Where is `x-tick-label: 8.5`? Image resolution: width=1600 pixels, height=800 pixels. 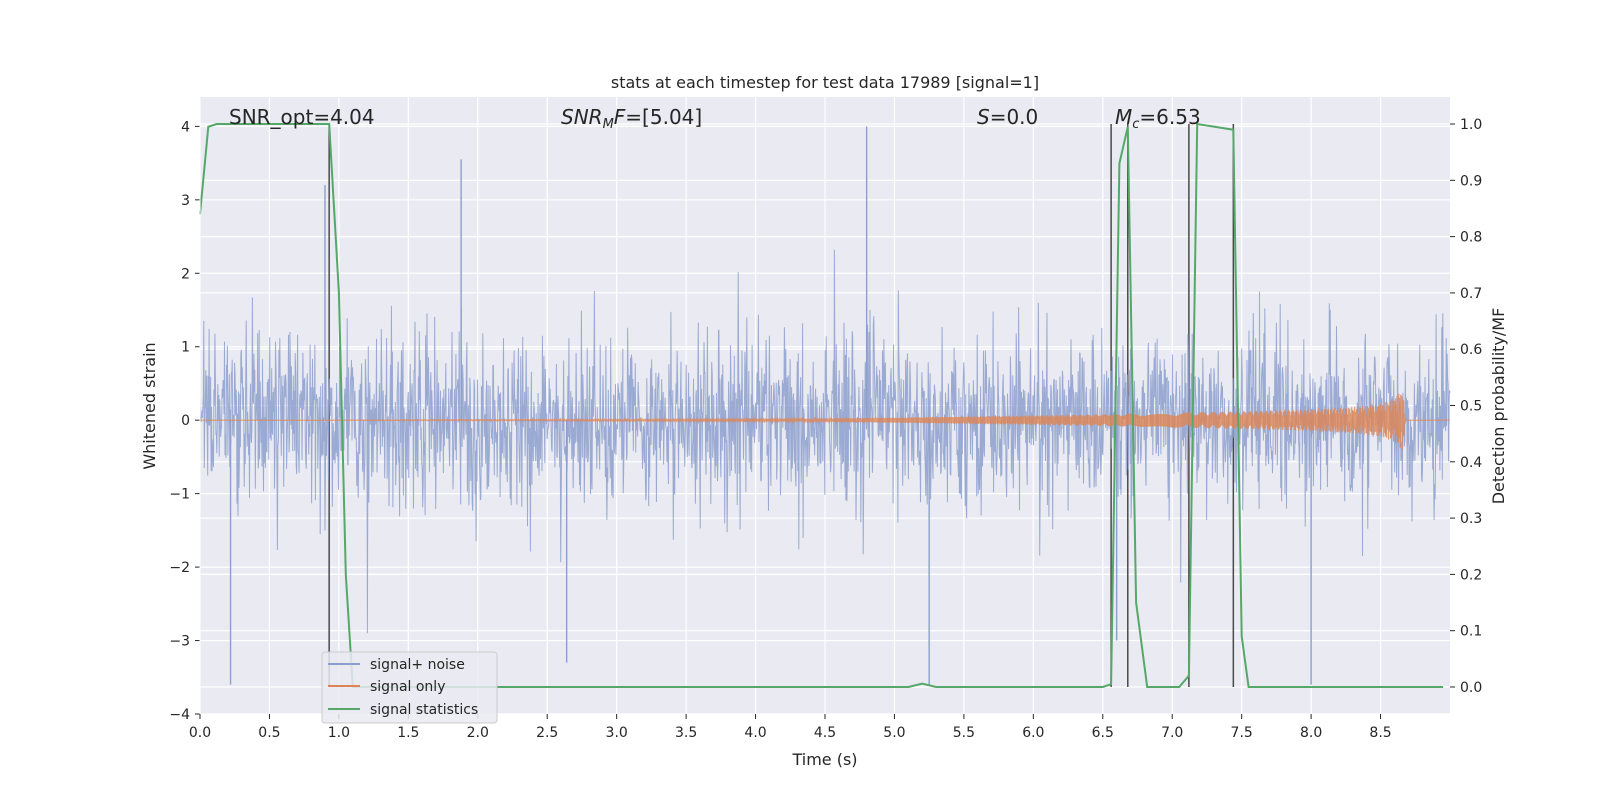 x-tick-label: 8.5 is located at coordinates (1380, 733).